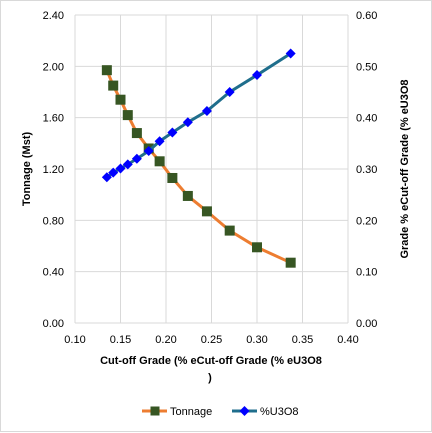  I want to click on right-y-tick-label: 0.40, so click(366, 119).